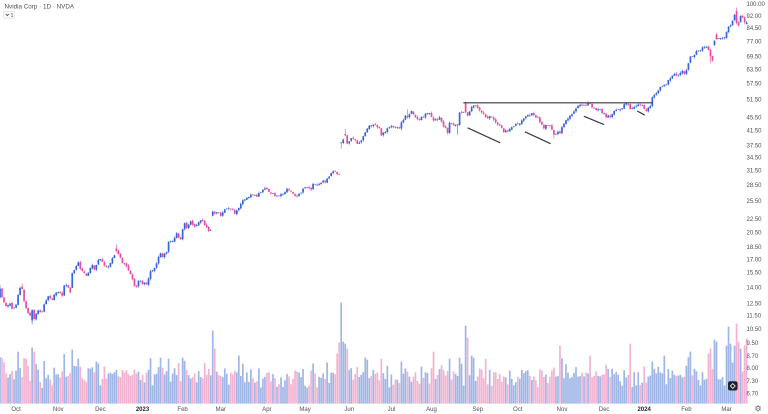  Describe the element at coordinates (755, 85) in the screenshot. I see `svg-text: 57.50` at that location.